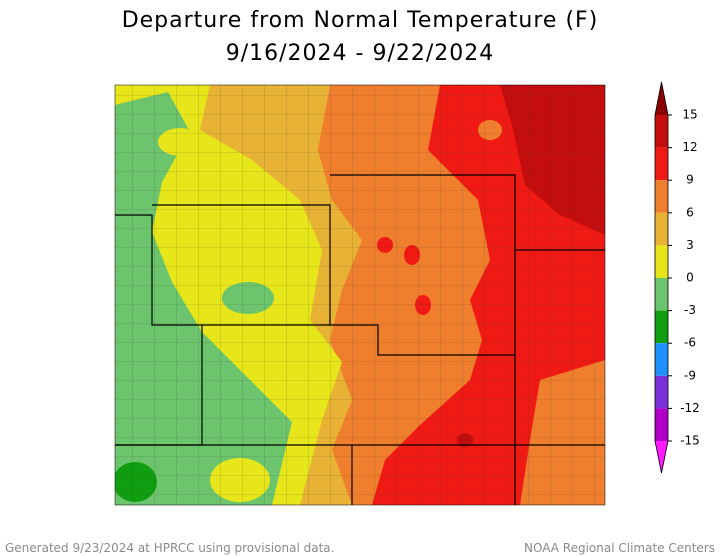  I want to click on colorbar: 15 12 9 6 3 0 -3 -6 -9 -12 -15, so click(677, 277).